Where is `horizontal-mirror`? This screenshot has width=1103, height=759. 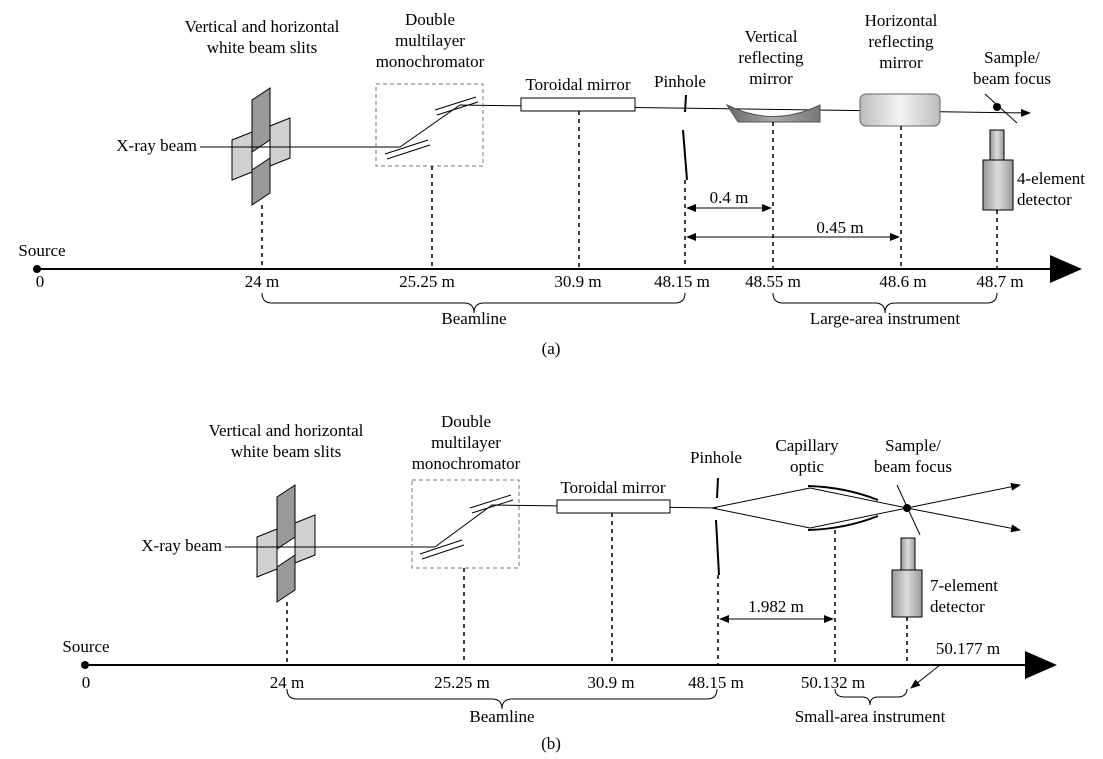
horizontal-mirror is located at coordinates (900, 110).